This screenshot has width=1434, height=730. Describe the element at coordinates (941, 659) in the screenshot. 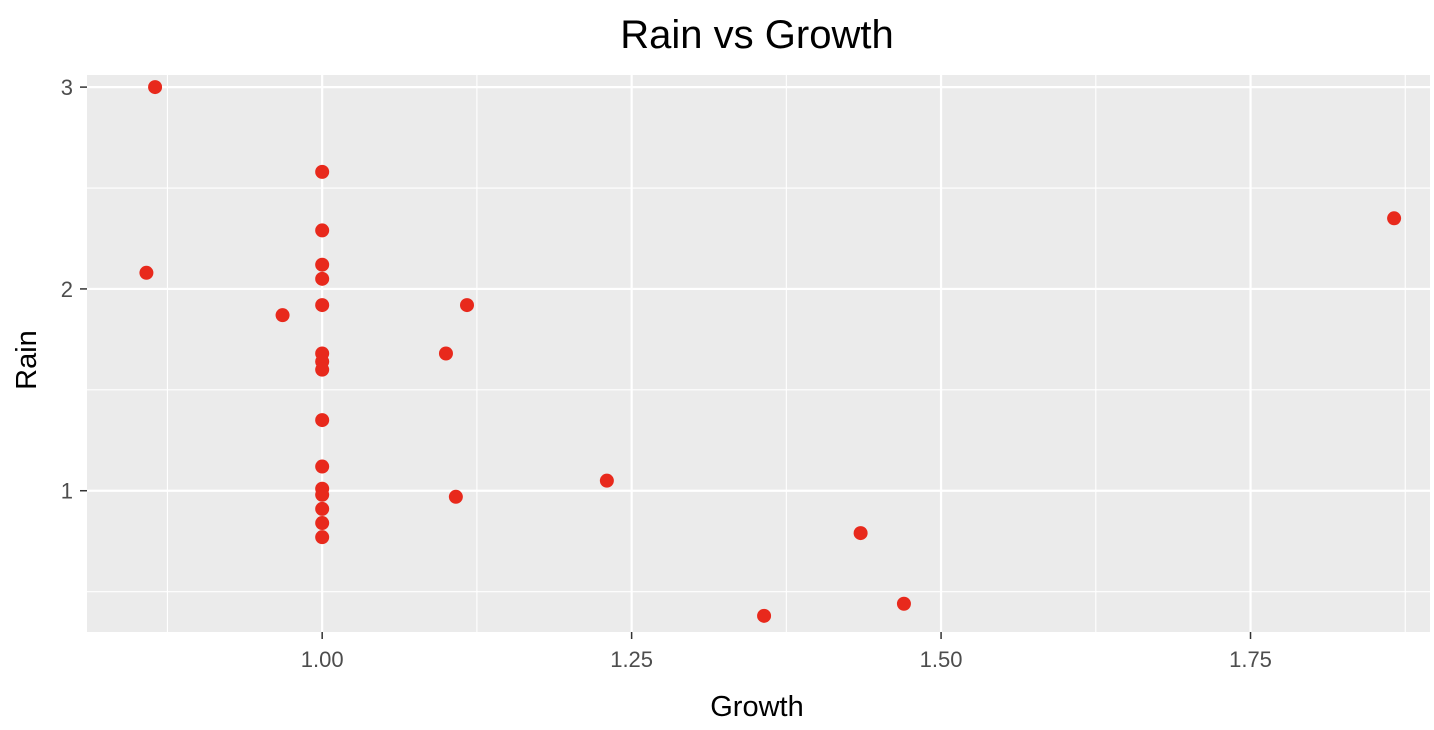

I see `x-tick-label: 1.50` at that location.